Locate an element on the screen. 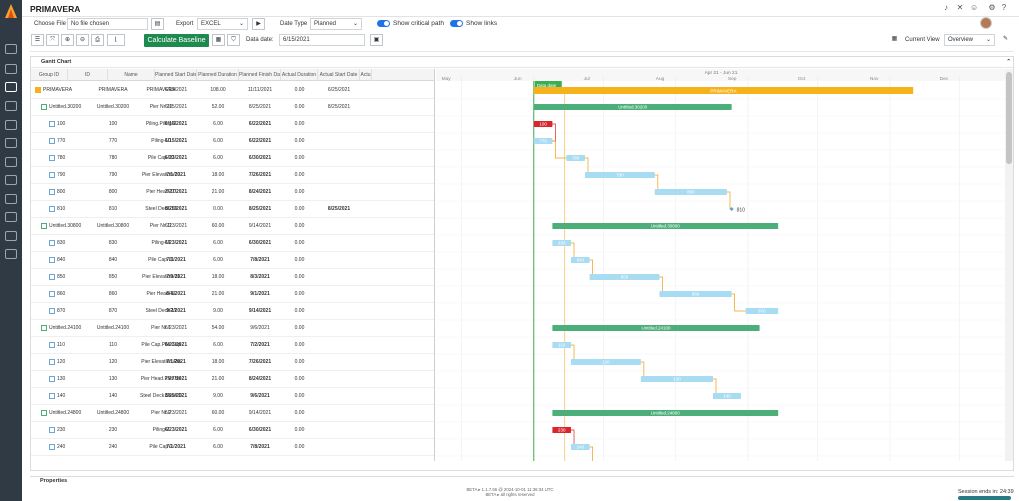 This screenshot has height=501, width=1019. zoom-in-icon: ⊕ is located at coordinates (67, 40).